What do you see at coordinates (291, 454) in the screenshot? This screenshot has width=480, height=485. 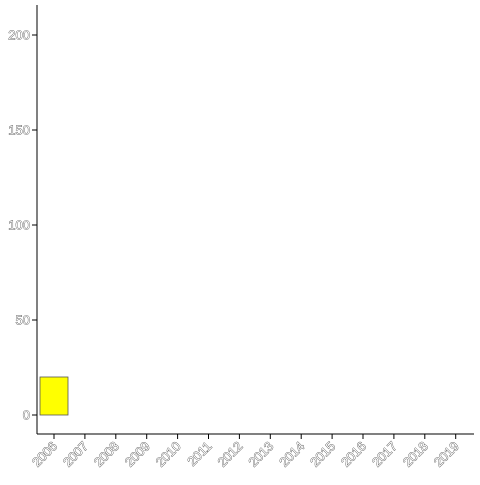 I see `x-tick-label: 2014` at bounding box center [291, 454].